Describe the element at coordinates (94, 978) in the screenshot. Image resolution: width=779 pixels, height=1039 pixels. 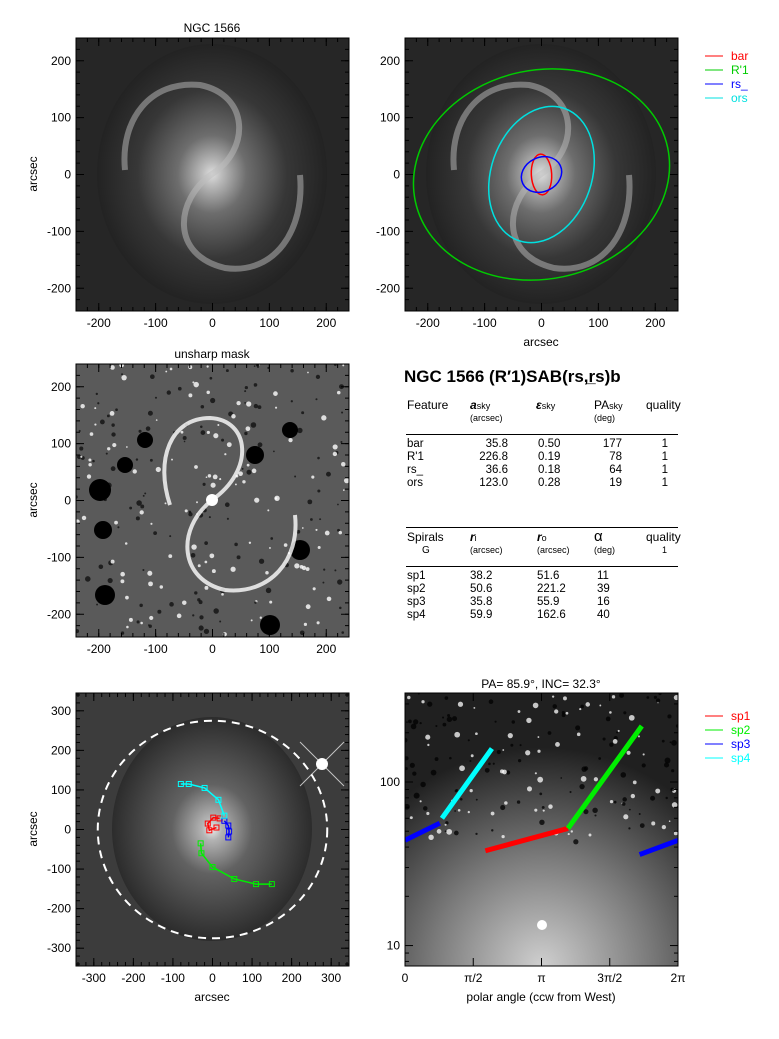
I see `x-tick-label: -300` at that location.